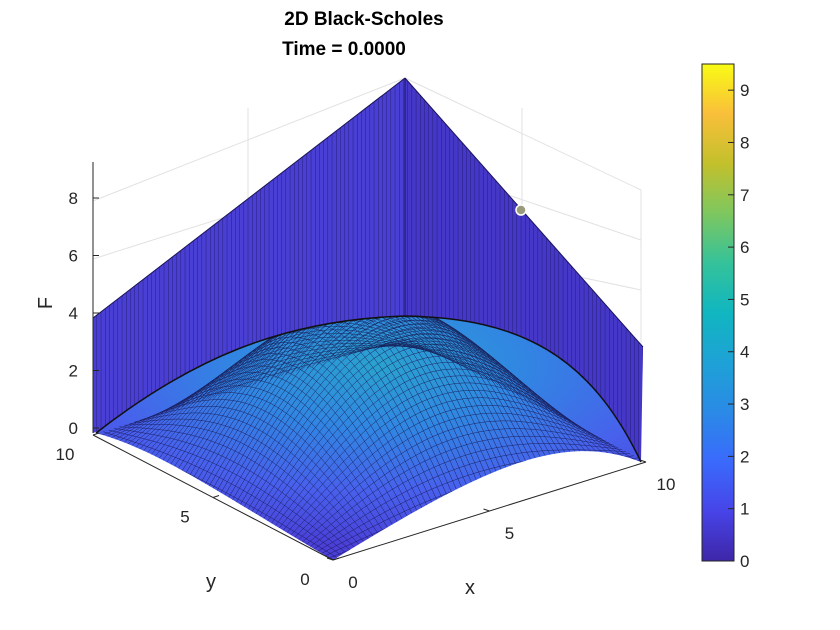 This screenshot has width=840, height=630. What do you see at coordinates (73, 371) in the screenshot?
I see `z-tick-label: 2` at bounding box center [73, 371].